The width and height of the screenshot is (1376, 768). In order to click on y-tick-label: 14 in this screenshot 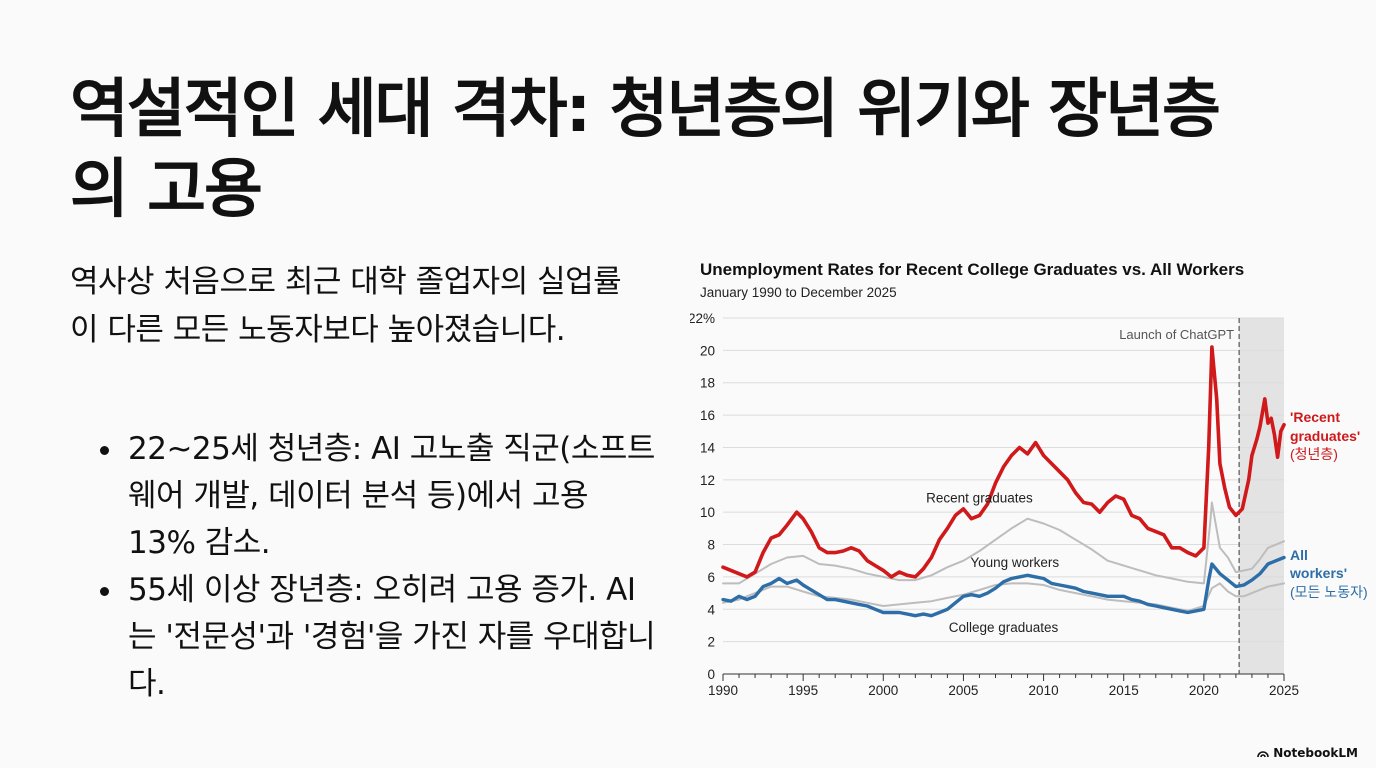, I will do `click(708, 447)`.